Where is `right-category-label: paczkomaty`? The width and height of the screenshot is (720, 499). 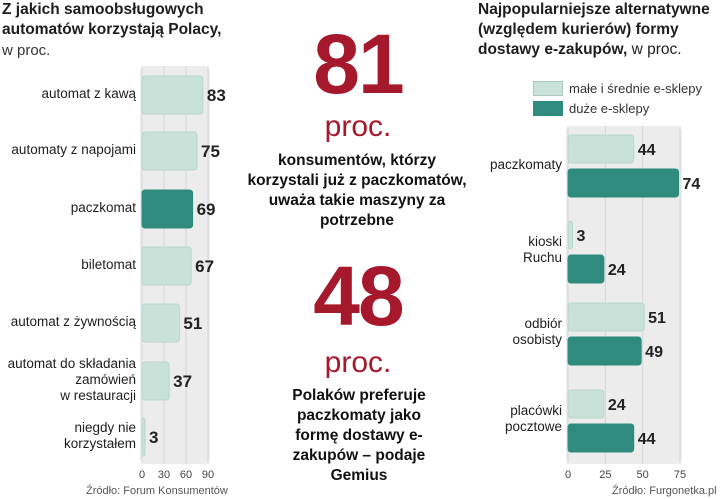 right-category-label: paczkomaty is located at coordinates (525, 164).